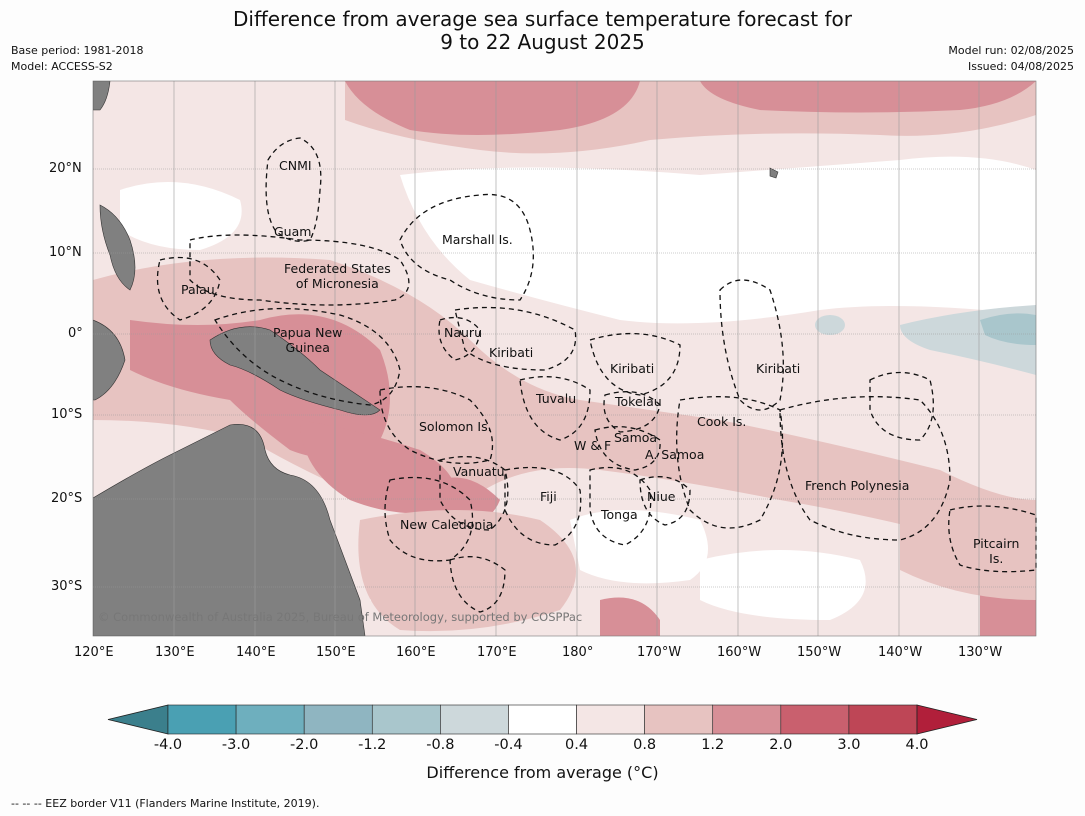 The image size is (1085, 816). Describe the element at coordinates (497, 652) in the screenshot. I see `lon-label-170e: 170°E` at that location.